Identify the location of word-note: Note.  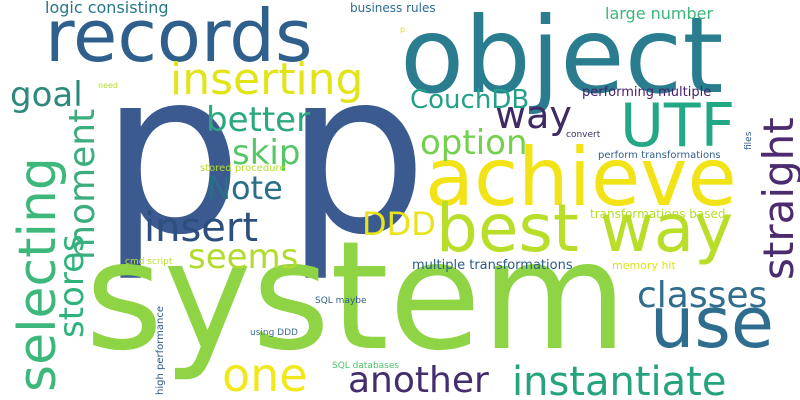
(245, 188).